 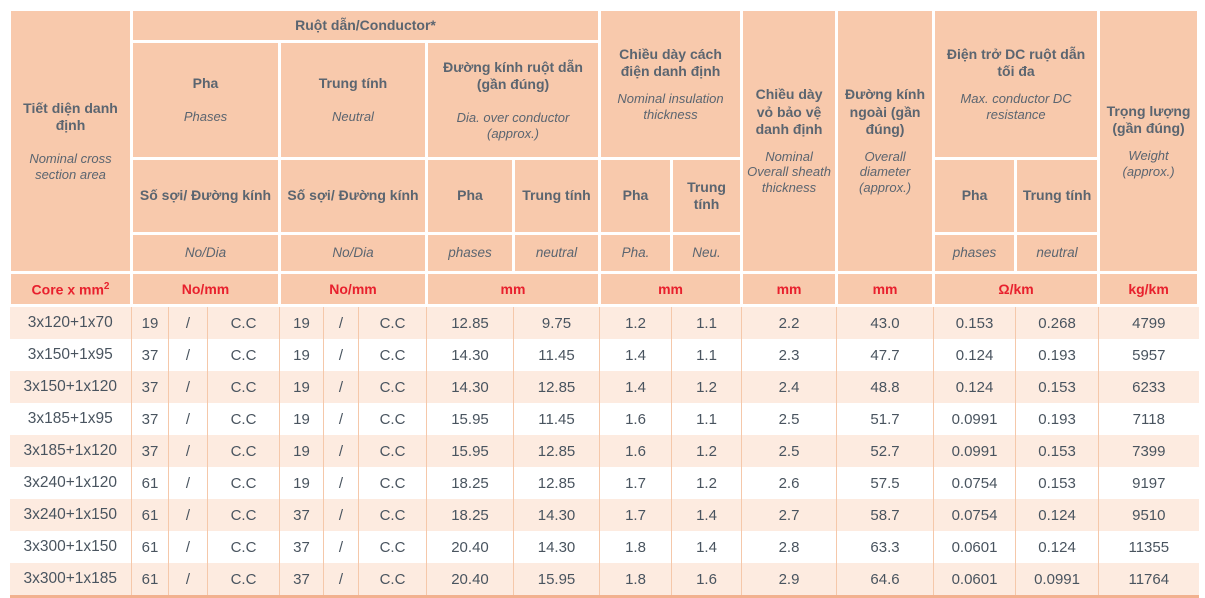 What do you see at coordinates (1148, 163) in the screenshot?
I see `header-weight-en: Weight (approx.)` at bounding box center [1148, 163].